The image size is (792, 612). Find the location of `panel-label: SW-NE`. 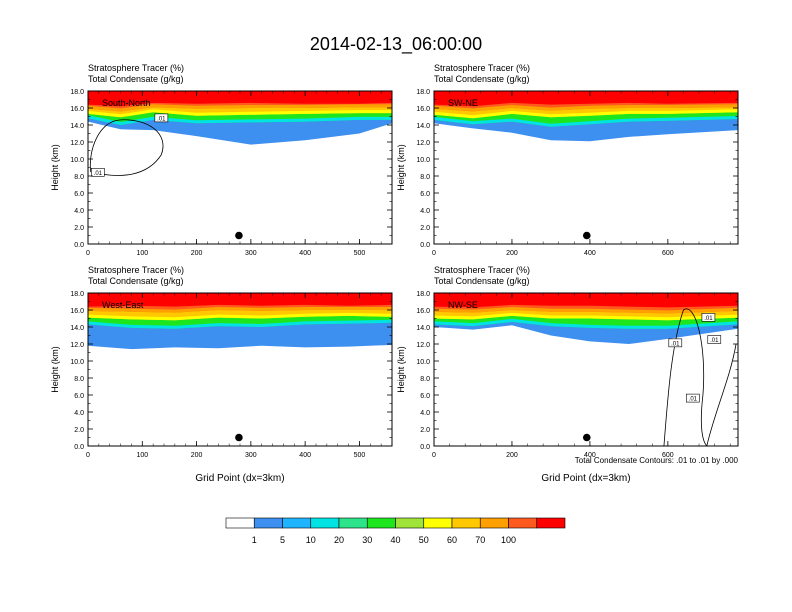

panel-label: SW-NE is located at coordinates (463, 103).